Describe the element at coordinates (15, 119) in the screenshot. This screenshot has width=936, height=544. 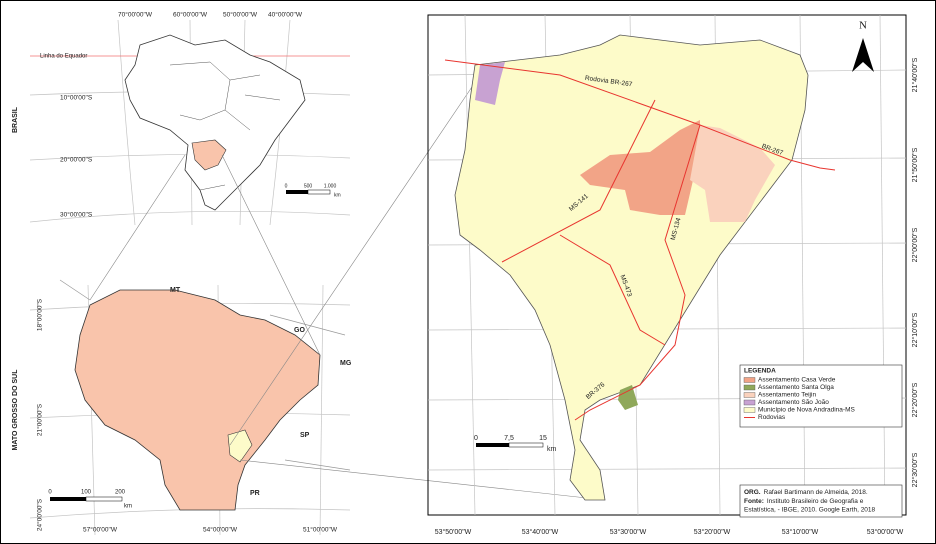
I see `side-label: BRASIL` at that location.